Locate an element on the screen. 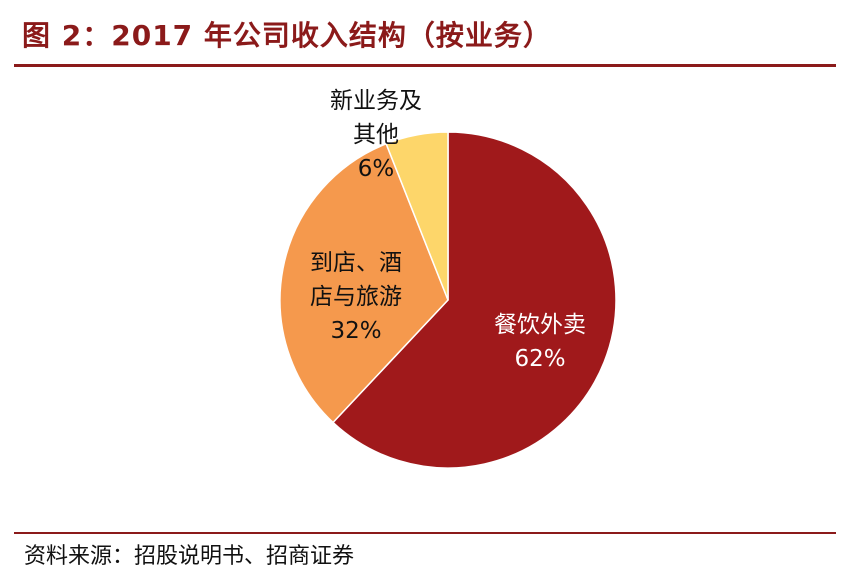 The width and height of the screenshot is (847, 582). slice-value-label-0: 62% is located at coordinates (539, 359).